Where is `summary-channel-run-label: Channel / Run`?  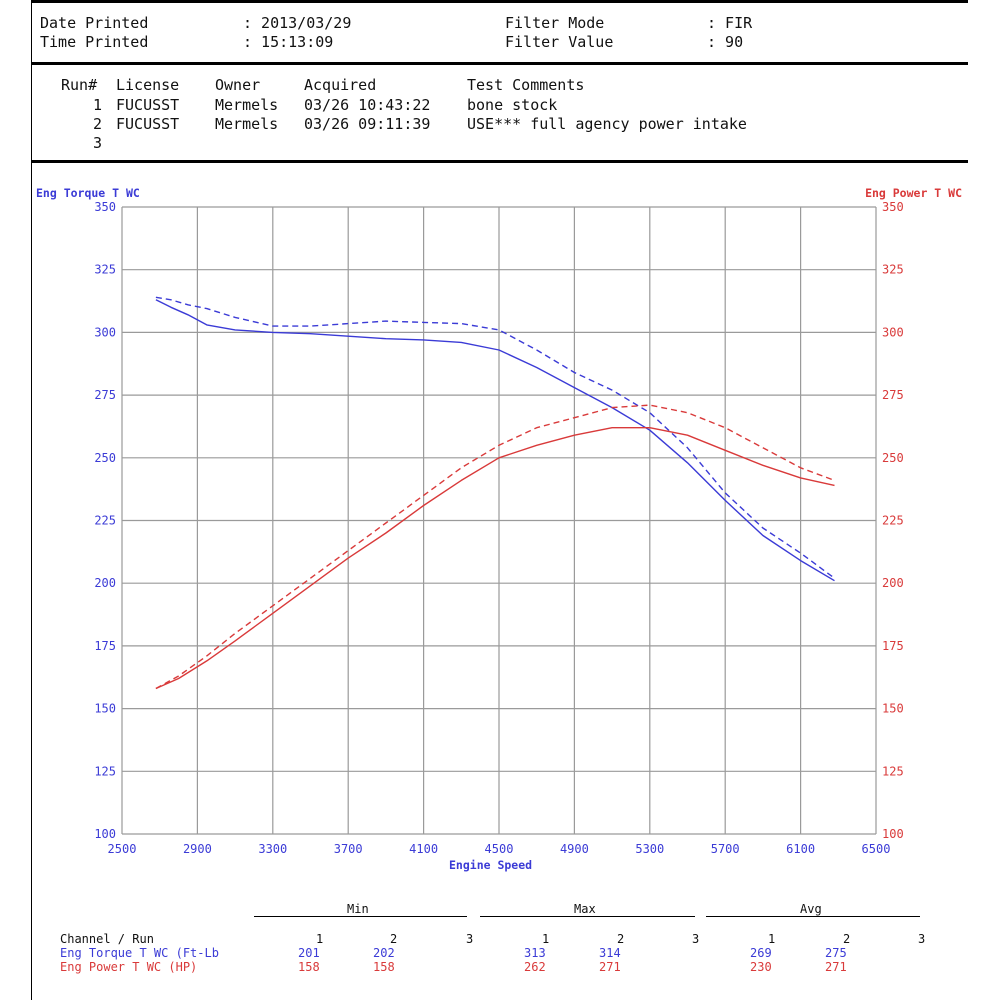
summary-channel-run-label: Channel / Run is located at coordinates (107, 939).